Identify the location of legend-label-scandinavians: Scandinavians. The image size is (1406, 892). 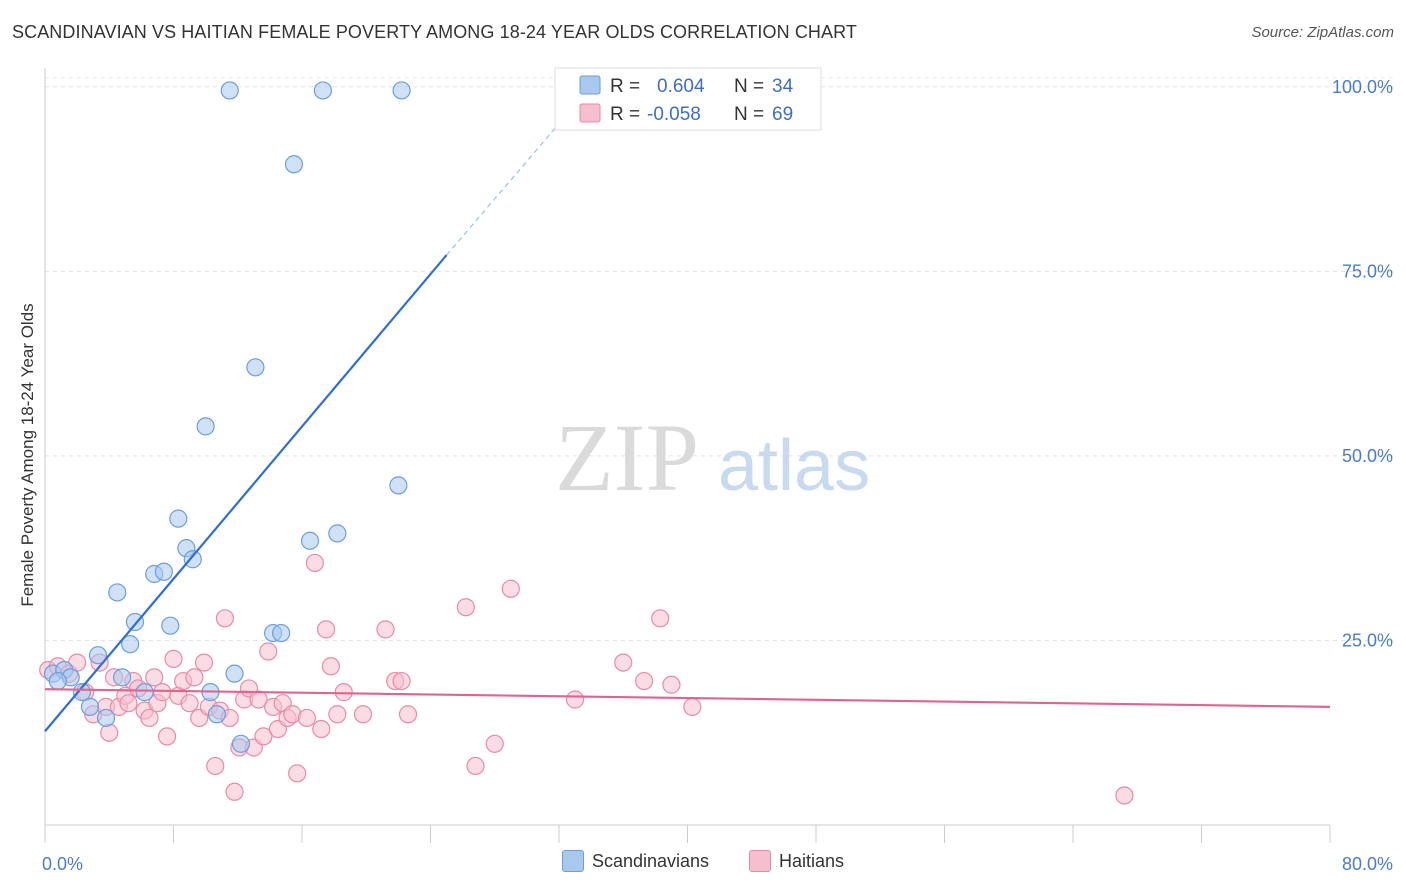
(650, 860).